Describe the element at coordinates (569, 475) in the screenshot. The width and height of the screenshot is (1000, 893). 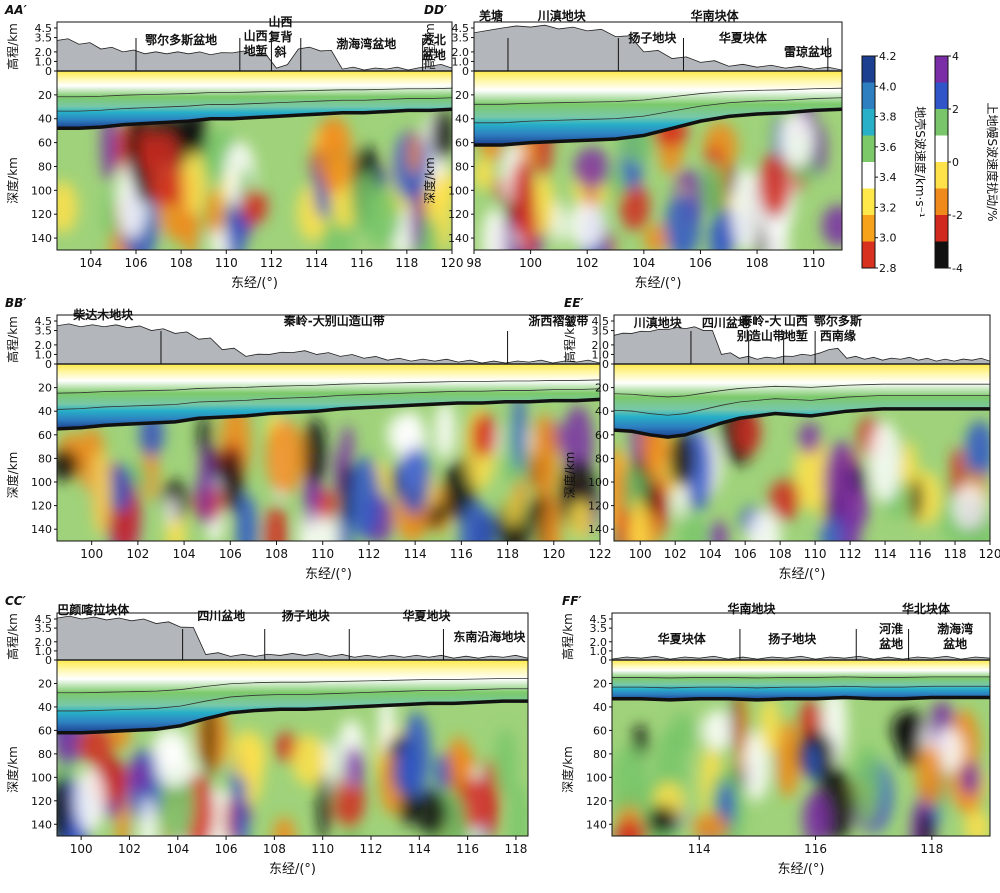
I see `depth-axis-label: 深度/km` at that location.